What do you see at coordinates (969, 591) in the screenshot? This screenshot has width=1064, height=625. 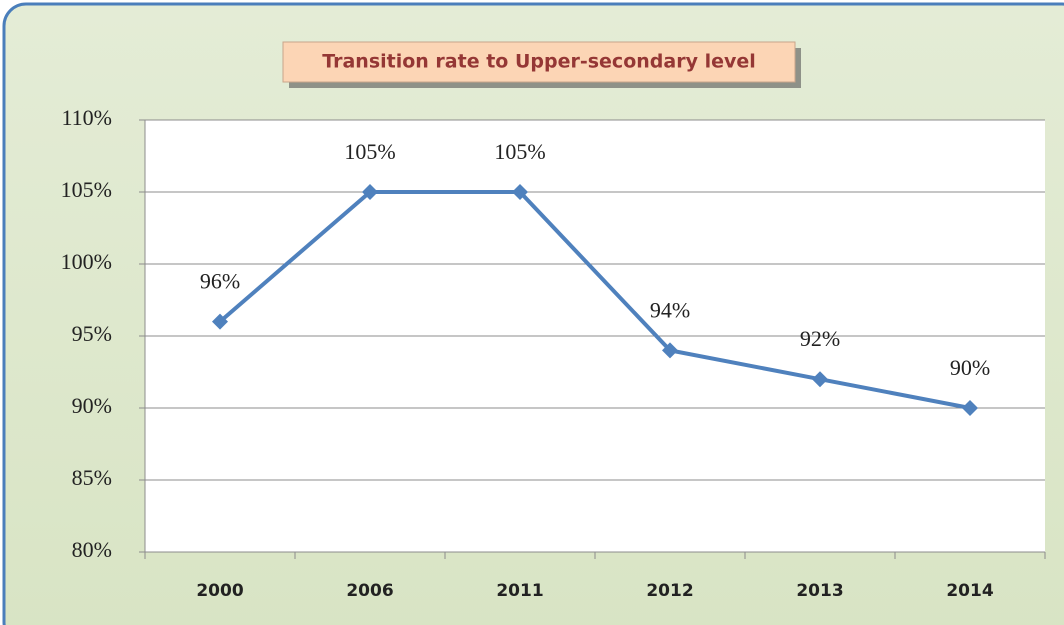 I see `x-tick-label: 2014` at bounding box center [969, 591].